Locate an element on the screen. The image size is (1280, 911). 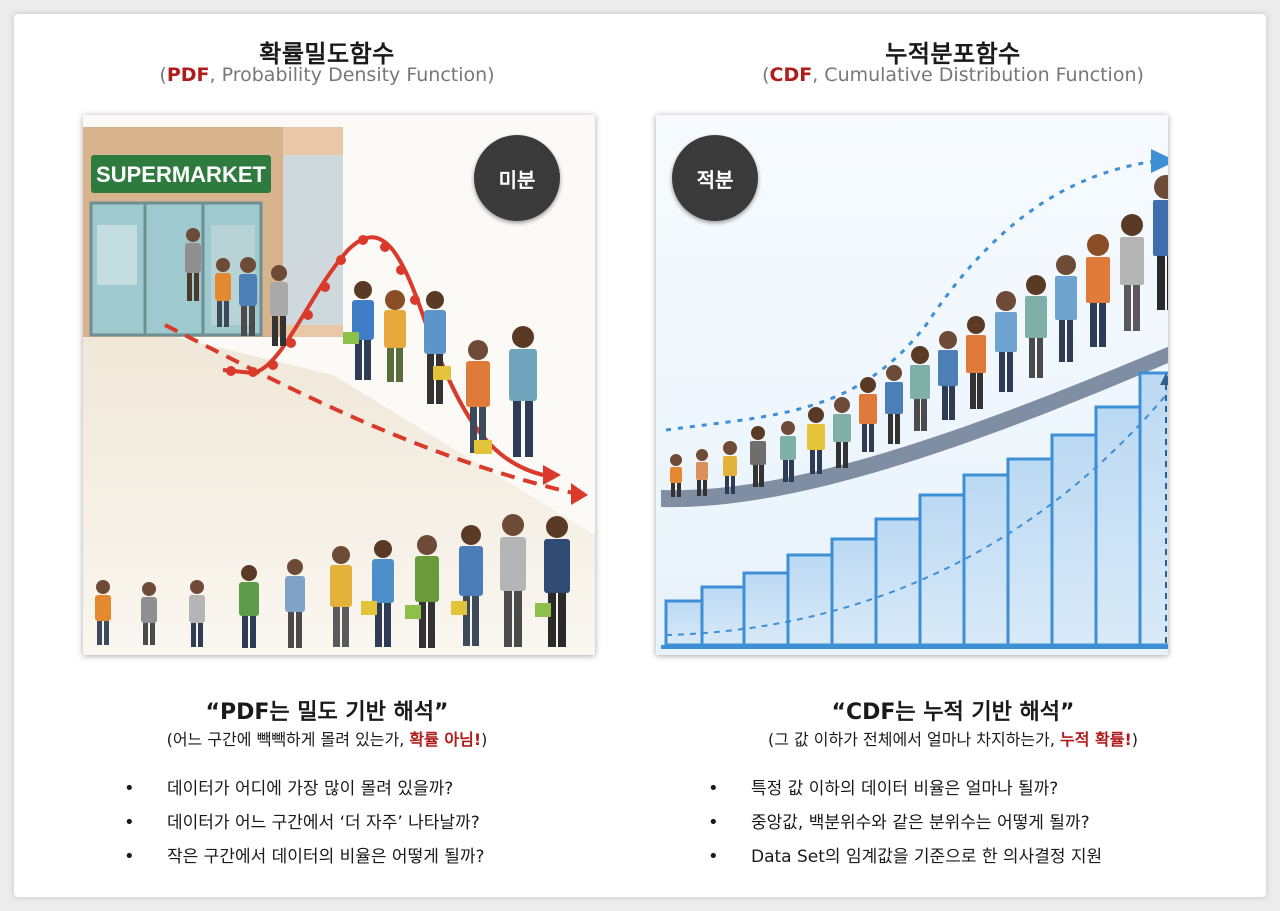
bullet-text: 데이터가 어느 구간에서 ‘더 자주’ 나타날까? is located at coordinates (323, 823).